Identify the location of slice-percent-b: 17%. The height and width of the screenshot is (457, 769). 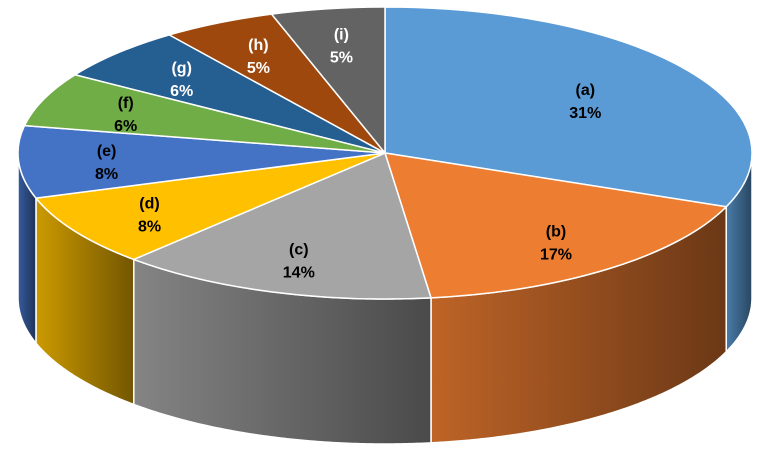
(556, 255).